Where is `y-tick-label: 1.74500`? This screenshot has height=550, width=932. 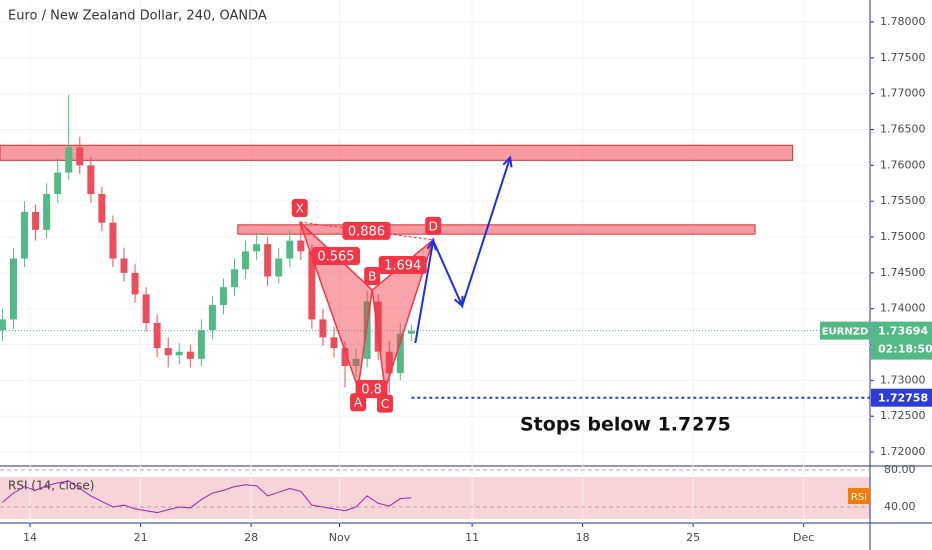
y-tick-label: 1.74500 is located at coordinates (903, 272).